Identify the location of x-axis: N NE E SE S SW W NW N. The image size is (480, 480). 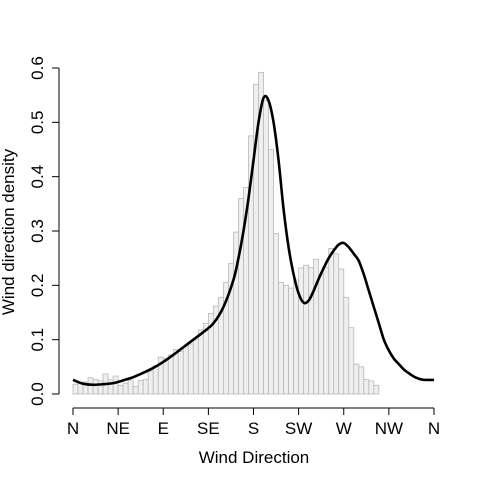
(253, 422).